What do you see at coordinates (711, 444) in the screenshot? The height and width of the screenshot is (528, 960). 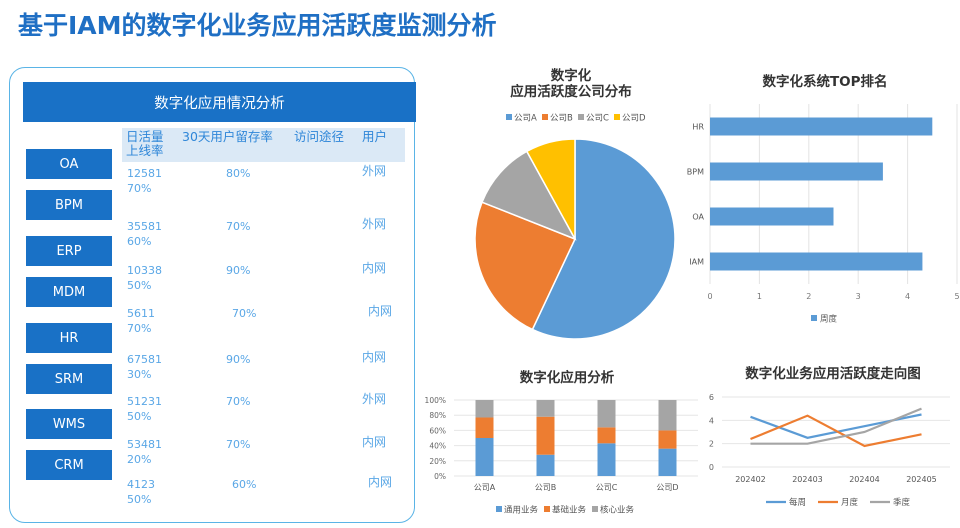 I see `line-tick-label: 2` at bounding box center [711, 444].